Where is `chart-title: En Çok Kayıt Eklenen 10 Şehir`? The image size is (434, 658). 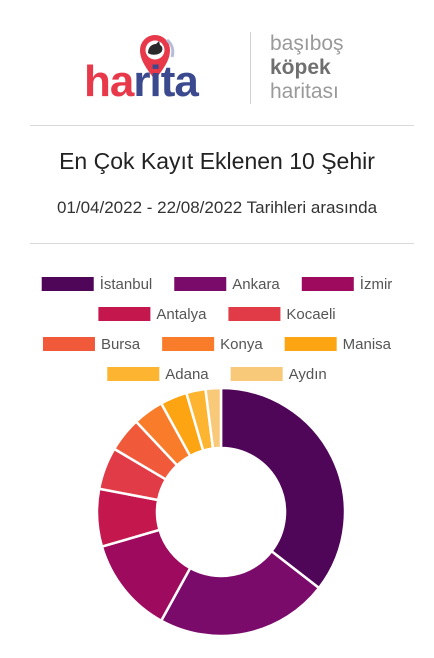 chart-title: En Çok Kayıt Eklenen 10 Şehir is located at coordinates (217, 161).